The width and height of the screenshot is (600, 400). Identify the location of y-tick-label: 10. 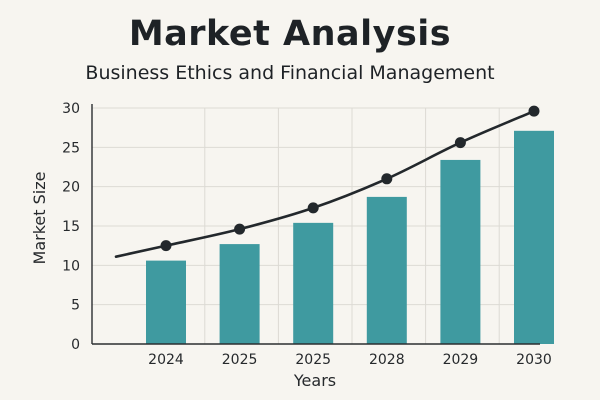
(71, 266).